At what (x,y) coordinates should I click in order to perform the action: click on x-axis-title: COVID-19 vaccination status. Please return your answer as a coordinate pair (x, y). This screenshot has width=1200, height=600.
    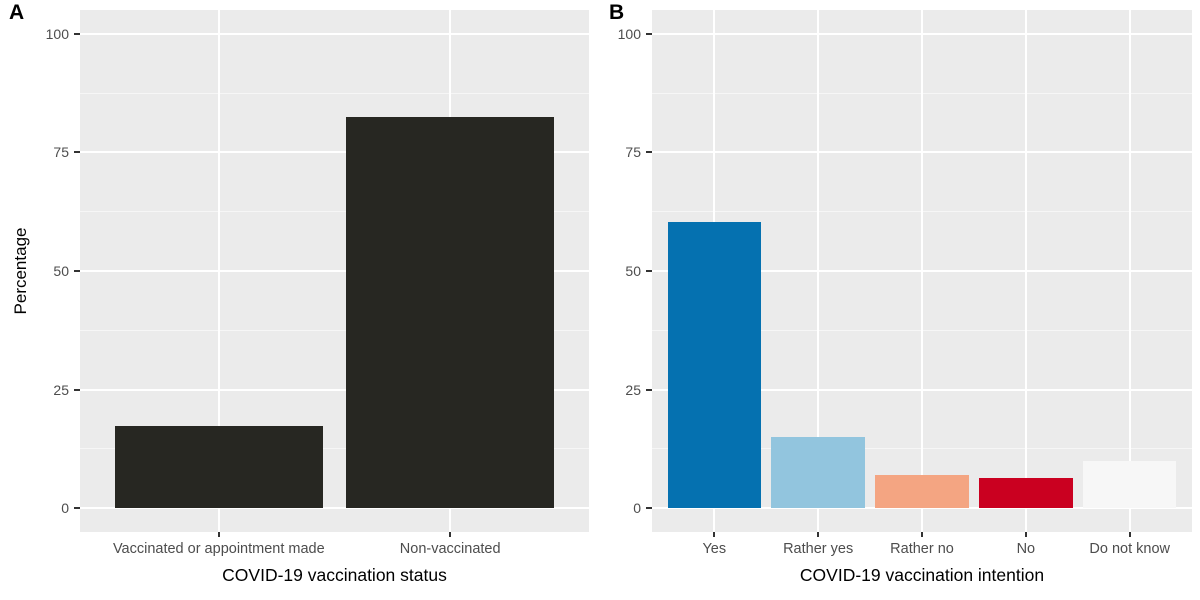
    Looking at the image, I should click on (334, 575).